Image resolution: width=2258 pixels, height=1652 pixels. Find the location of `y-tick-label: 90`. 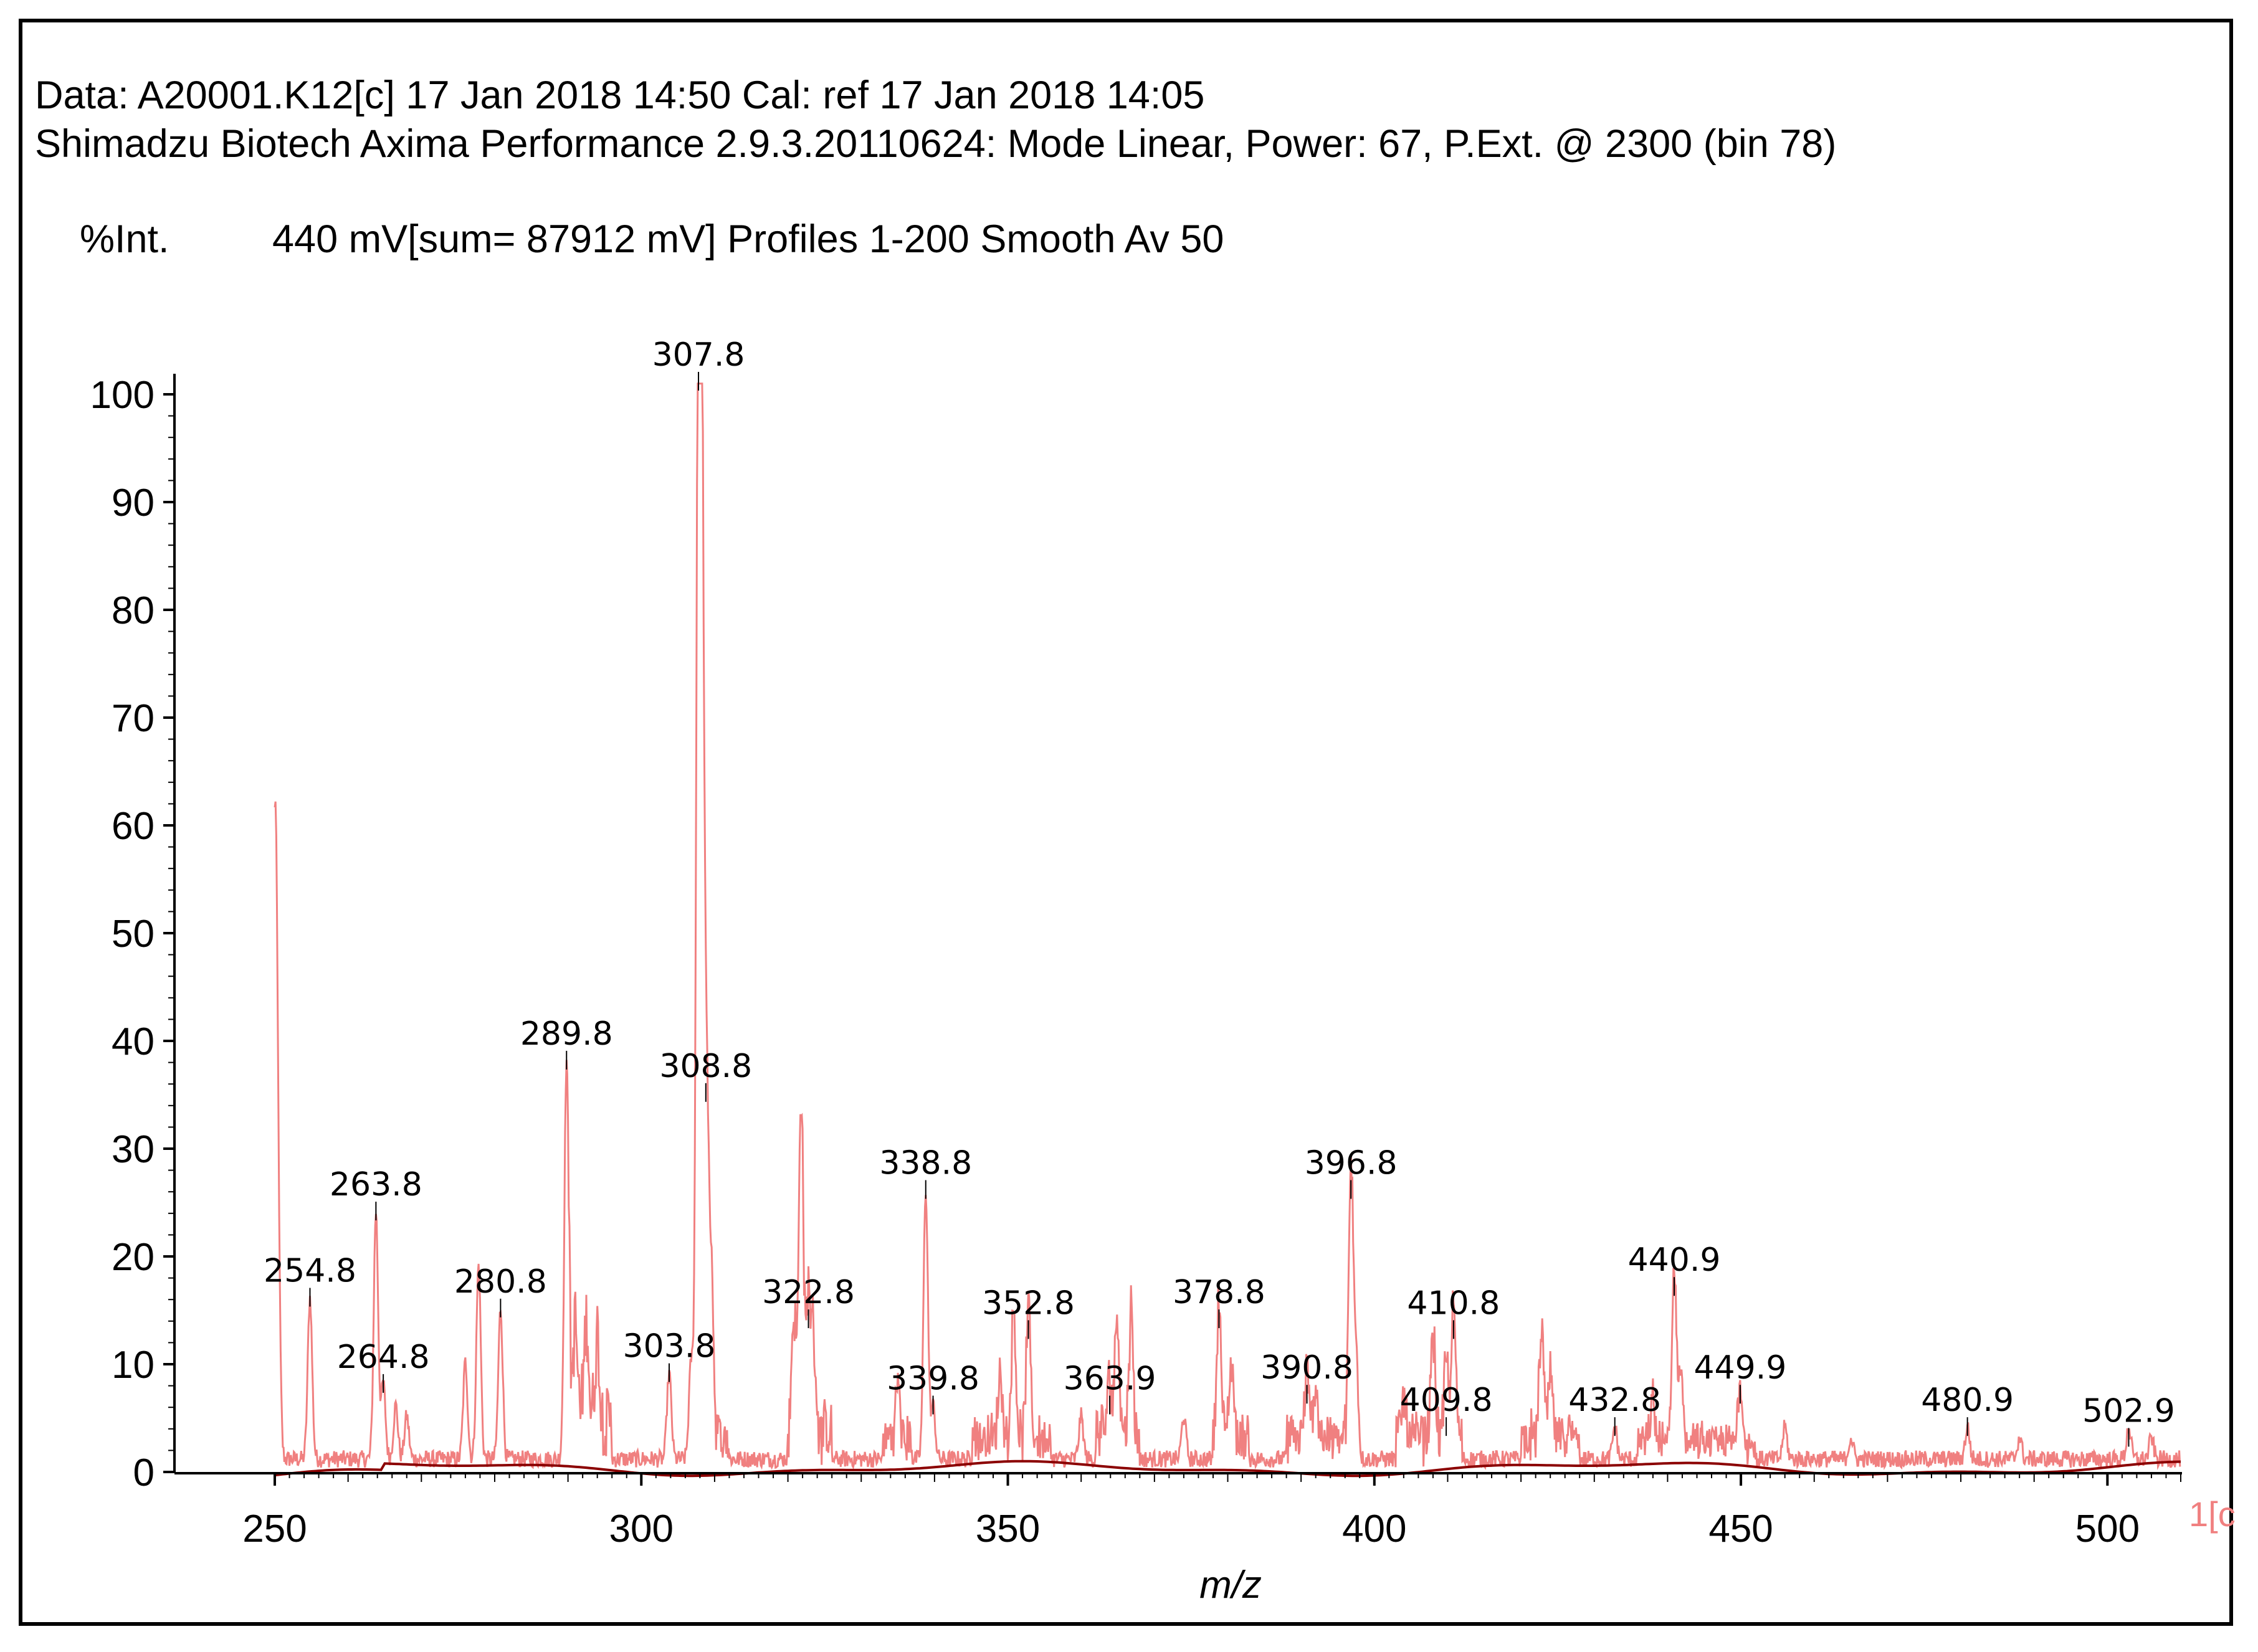

y-tick-label: 90 is located at coordinates (133, 504).